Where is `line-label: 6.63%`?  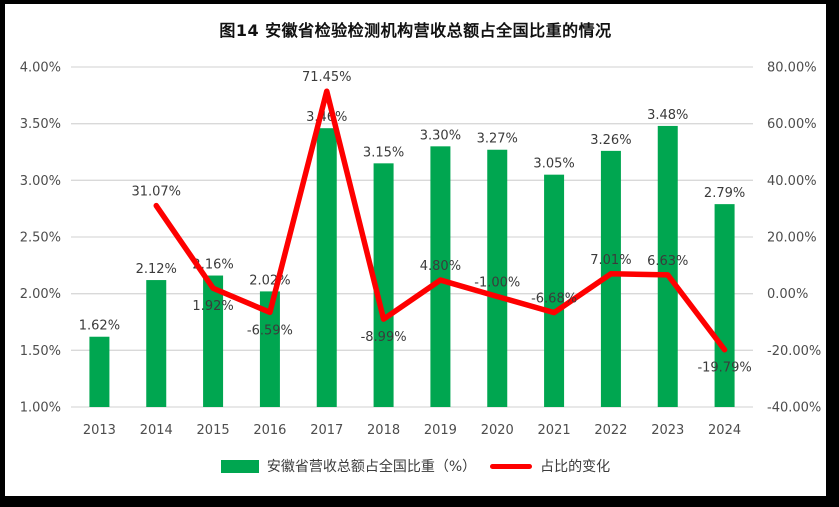
line-label: 6.63% is located at coordinates (667, 261).